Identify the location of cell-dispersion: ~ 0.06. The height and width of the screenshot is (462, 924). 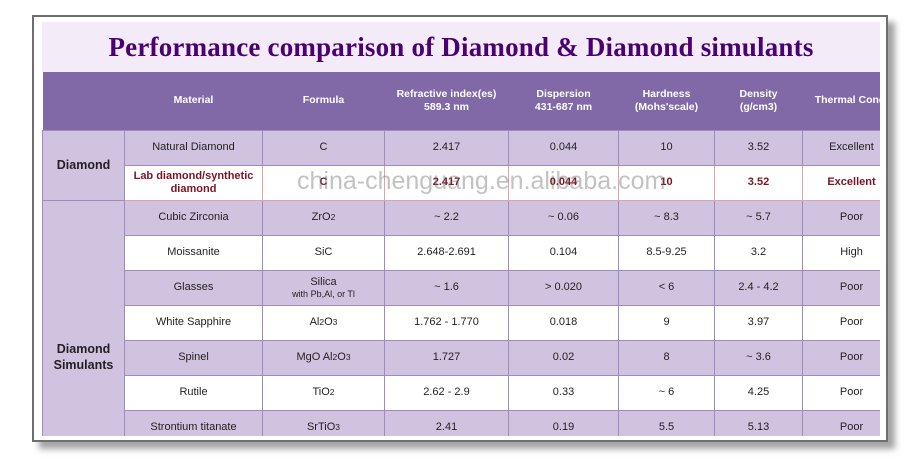
(563, 218).